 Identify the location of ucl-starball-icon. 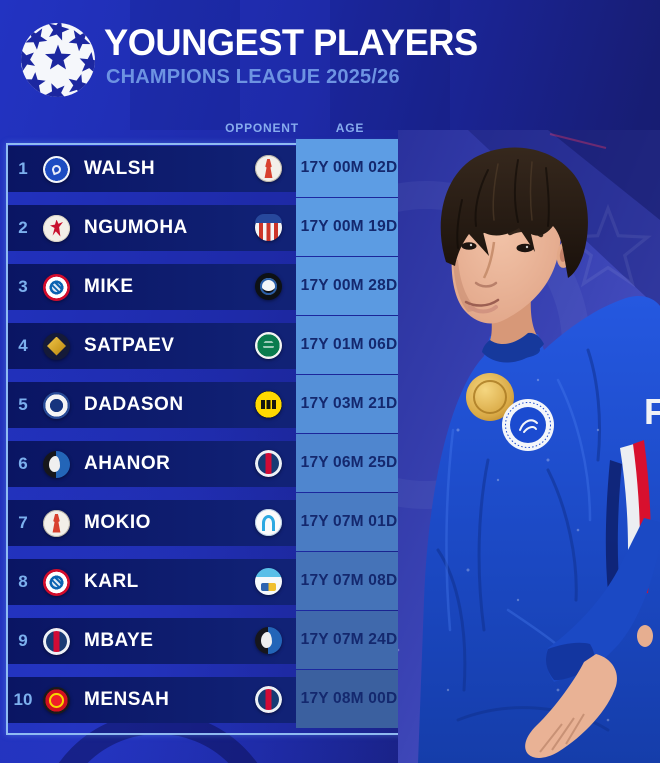
(58, 60).